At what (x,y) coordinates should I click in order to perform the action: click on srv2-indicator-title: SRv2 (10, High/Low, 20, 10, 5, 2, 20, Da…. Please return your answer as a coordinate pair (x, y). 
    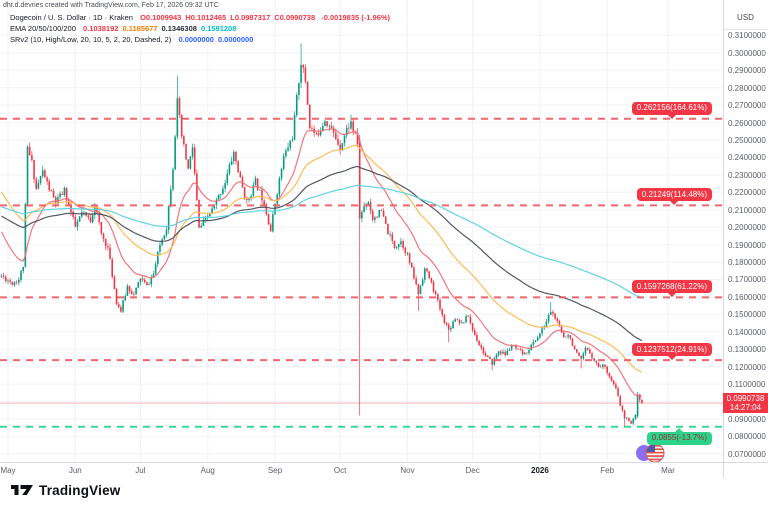
    Looking at the image, I should click on (91, 39).